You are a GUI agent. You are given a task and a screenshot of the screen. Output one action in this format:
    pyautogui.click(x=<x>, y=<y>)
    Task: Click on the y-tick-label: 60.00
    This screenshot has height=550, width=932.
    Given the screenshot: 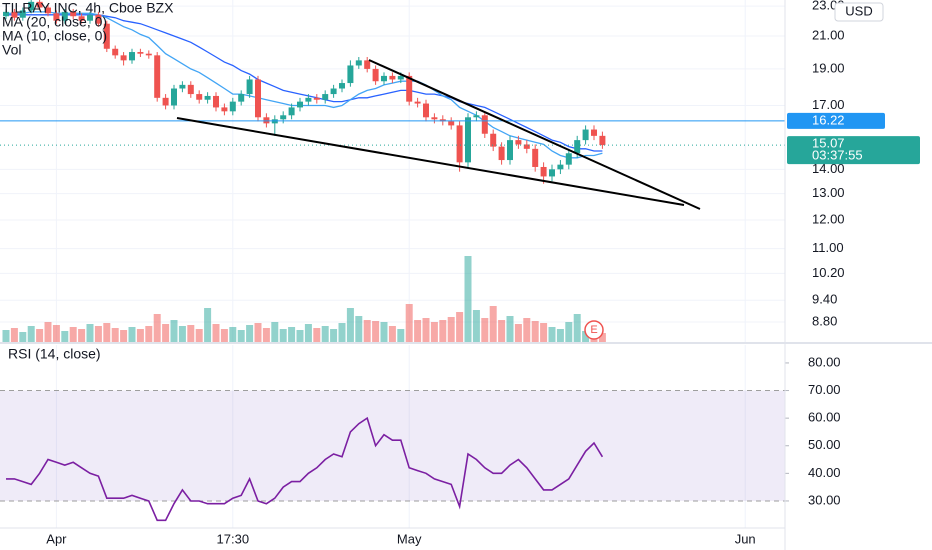 What is the action you would take?
    pyautogui.click(x=824, y=417)
    